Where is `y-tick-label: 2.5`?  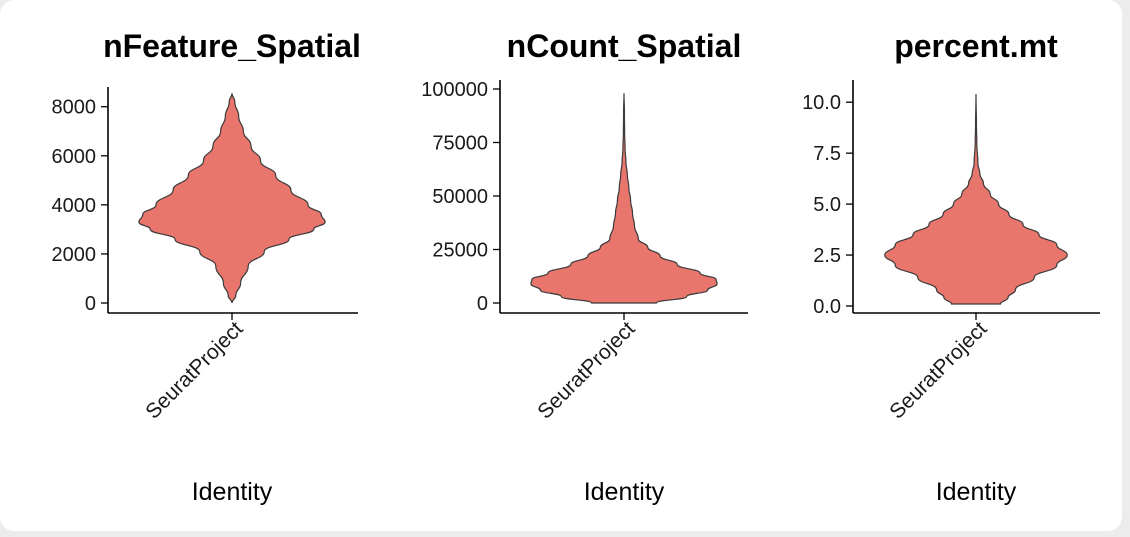
y-tick-label: 2.5 is located at coordinates (827, 256).